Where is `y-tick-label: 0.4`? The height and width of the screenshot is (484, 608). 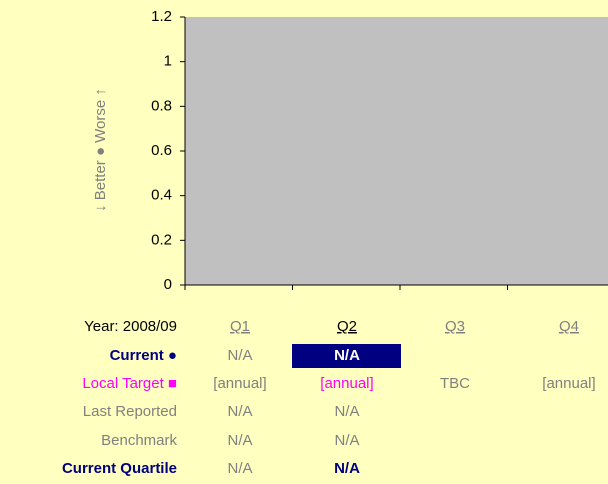
y-tick-label: 0.4 is located at coordinates (161, 195).